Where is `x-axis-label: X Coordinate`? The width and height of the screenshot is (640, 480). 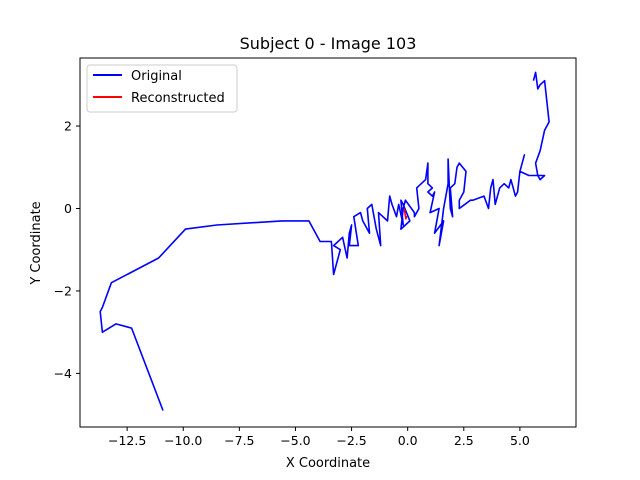
x-axis-label: X Coordinate is located at coordinates (328, 463).